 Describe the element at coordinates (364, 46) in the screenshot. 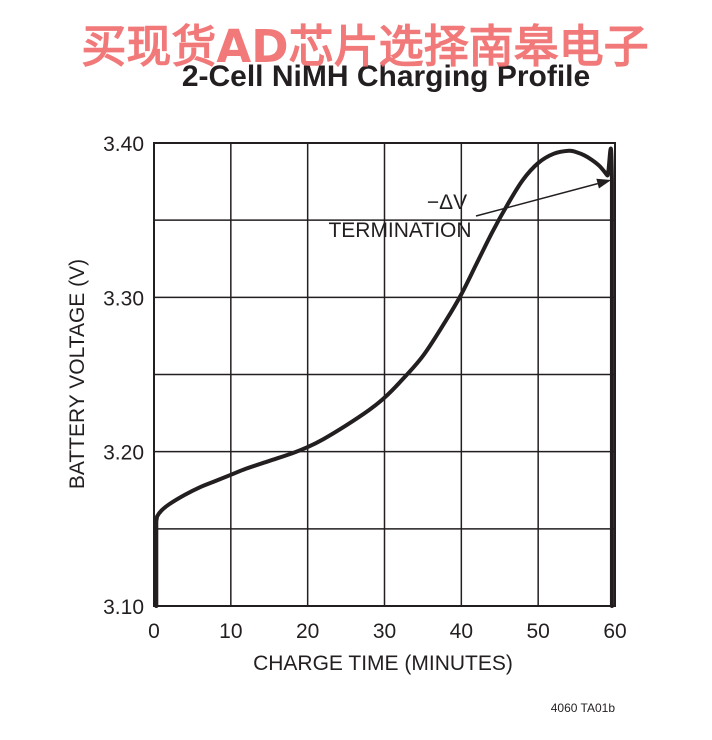

I see `watermark: 买现货AD芯片选择南皋电子` at that location.